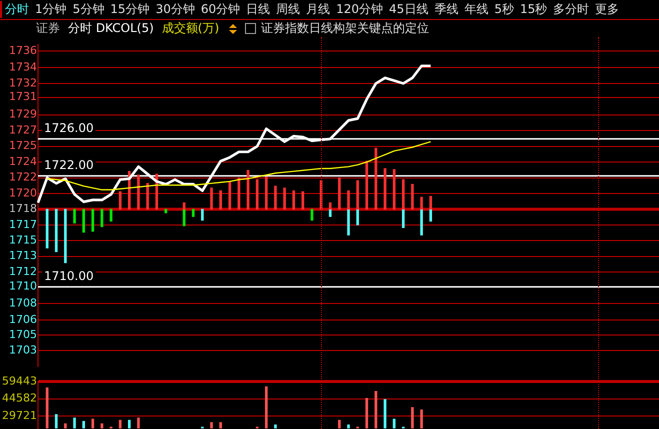  Describe the element at coordinates (48, 28) in the screenshot. I see `text: 证券` at that location.